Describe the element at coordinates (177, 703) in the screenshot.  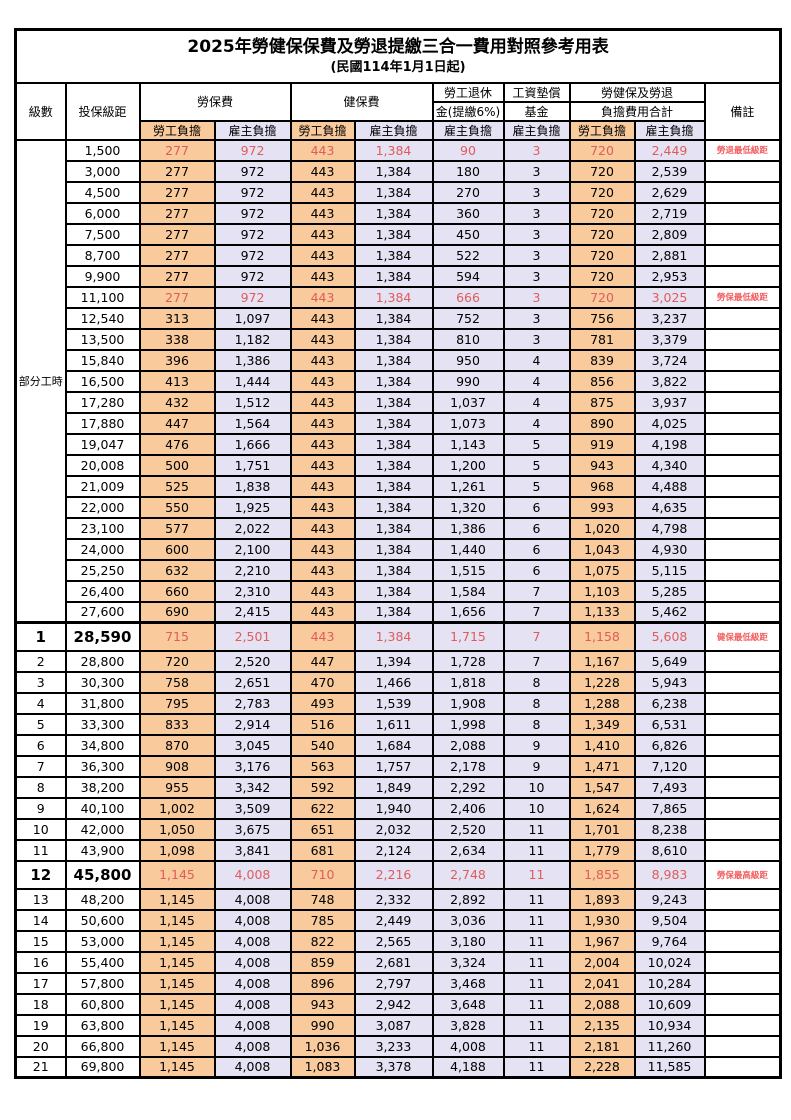
I see `labor-ins-employee: 795` at that location.